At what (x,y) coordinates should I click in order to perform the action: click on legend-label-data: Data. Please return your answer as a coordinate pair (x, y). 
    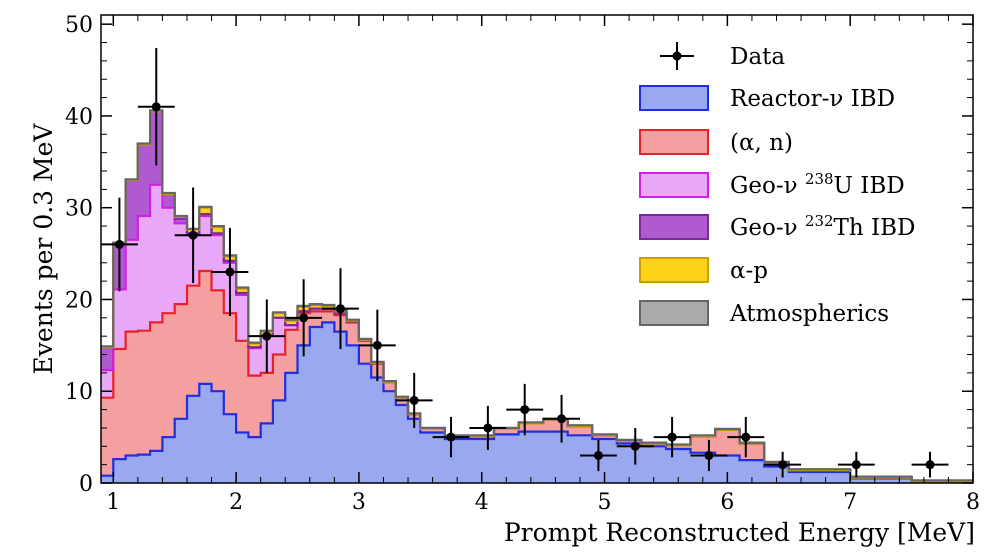
    Looking at the image, I should click on (757, 57).